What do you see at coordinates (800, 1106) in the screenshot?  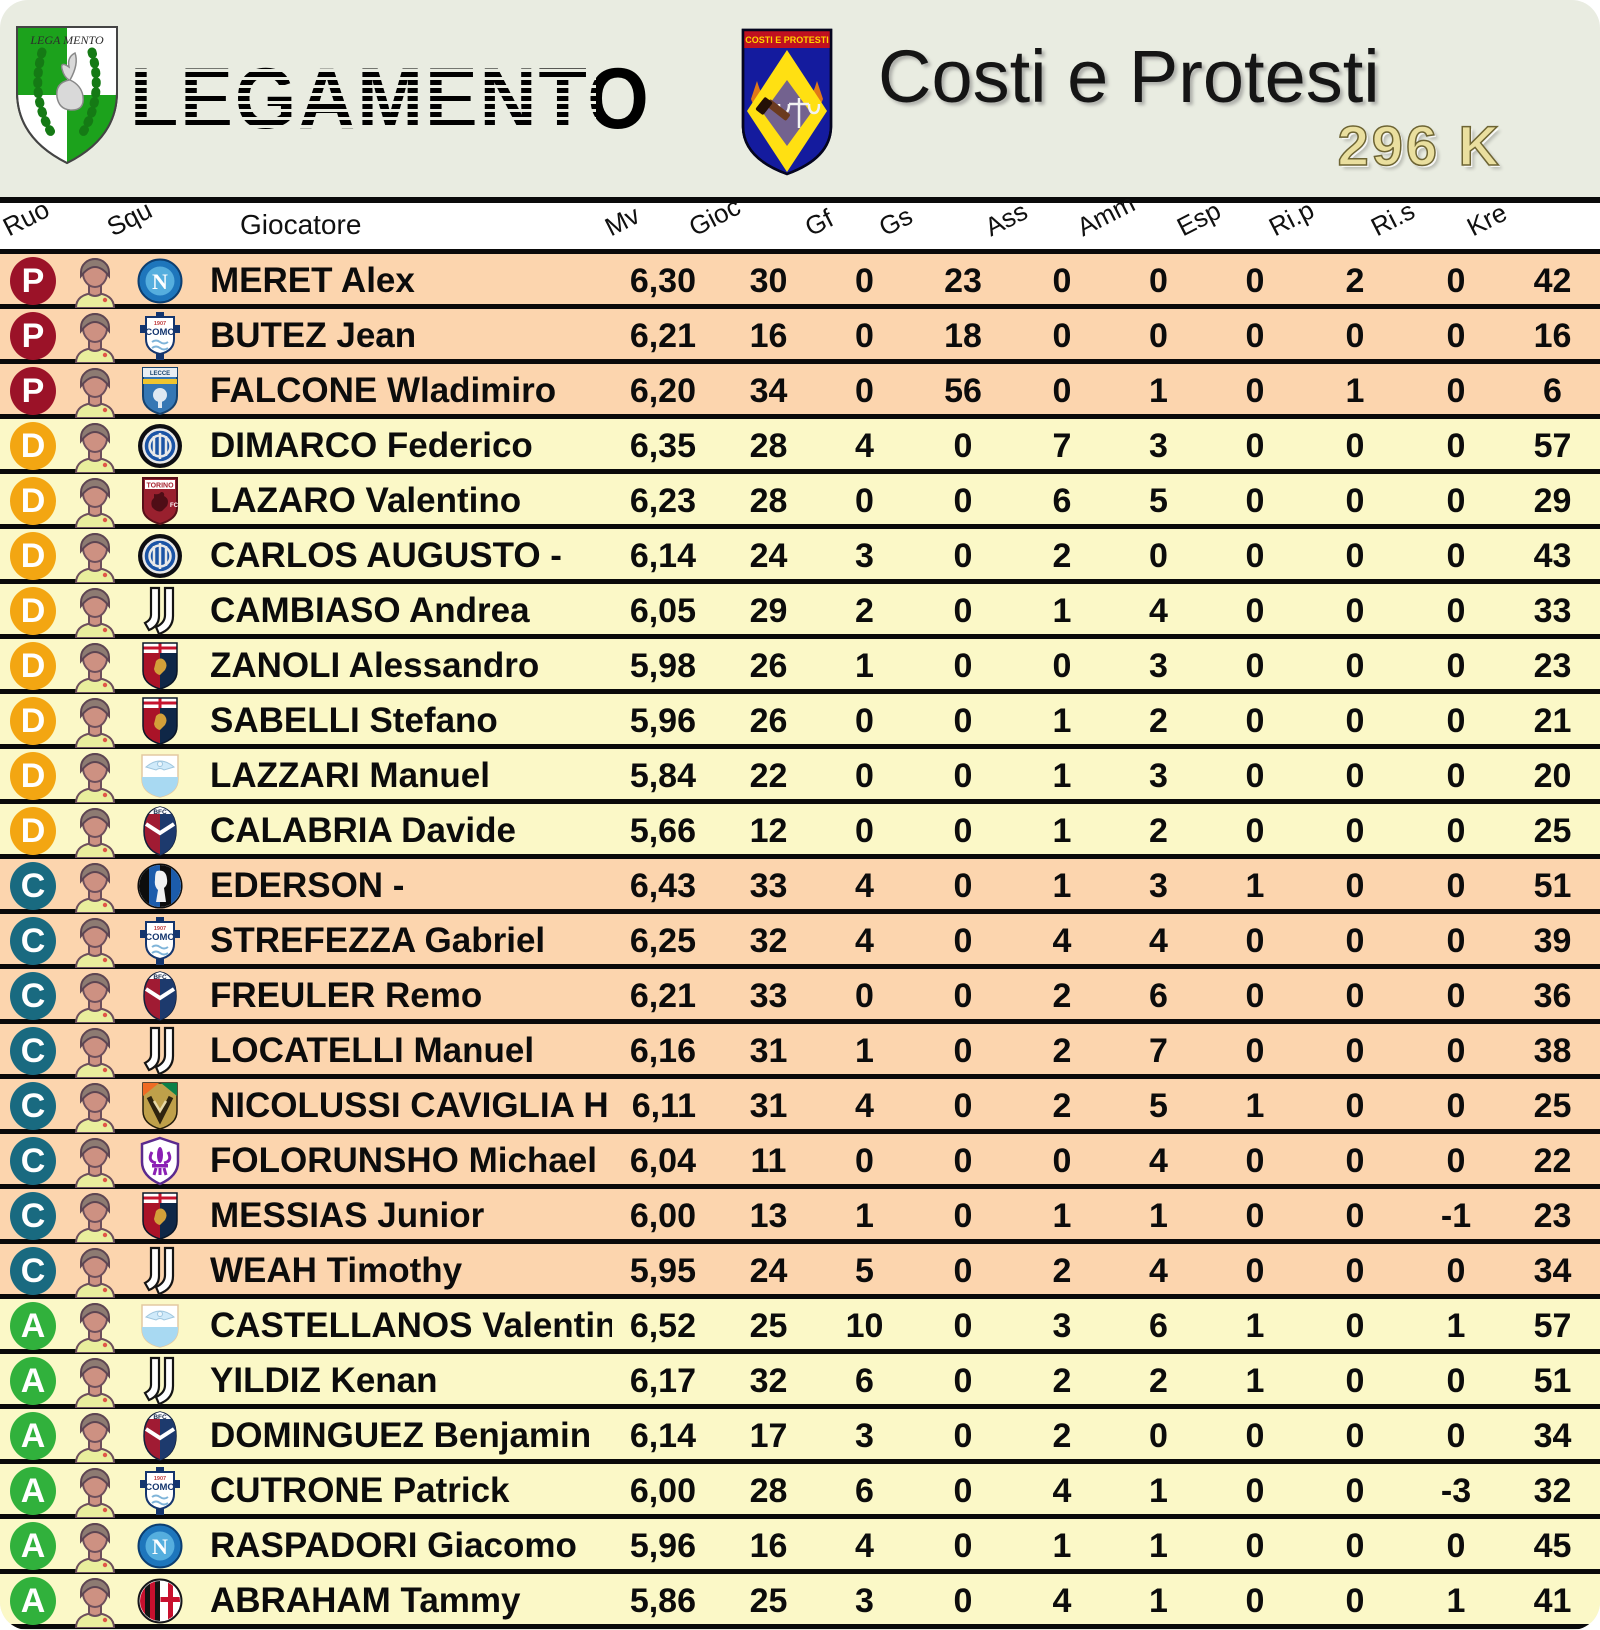 I see `table-row: C NICOLUSSI CAVIGLIA H 6,11 31 4 0 2 5 1 0 0 25` at bounding box center [800, 1106].